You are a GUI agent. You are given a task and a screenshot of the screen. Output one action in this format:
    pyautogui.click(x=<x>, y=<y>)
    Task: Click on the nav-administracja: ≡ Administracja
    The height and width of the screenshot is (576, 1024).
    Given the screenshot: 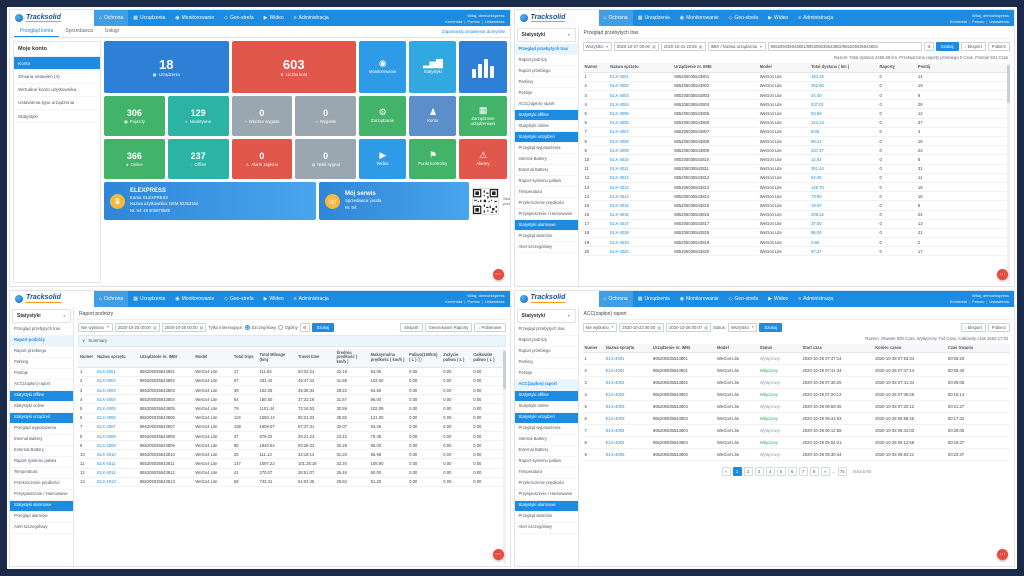 What is the action you would take?
    pyautogui.click(x=815, y=299)
    